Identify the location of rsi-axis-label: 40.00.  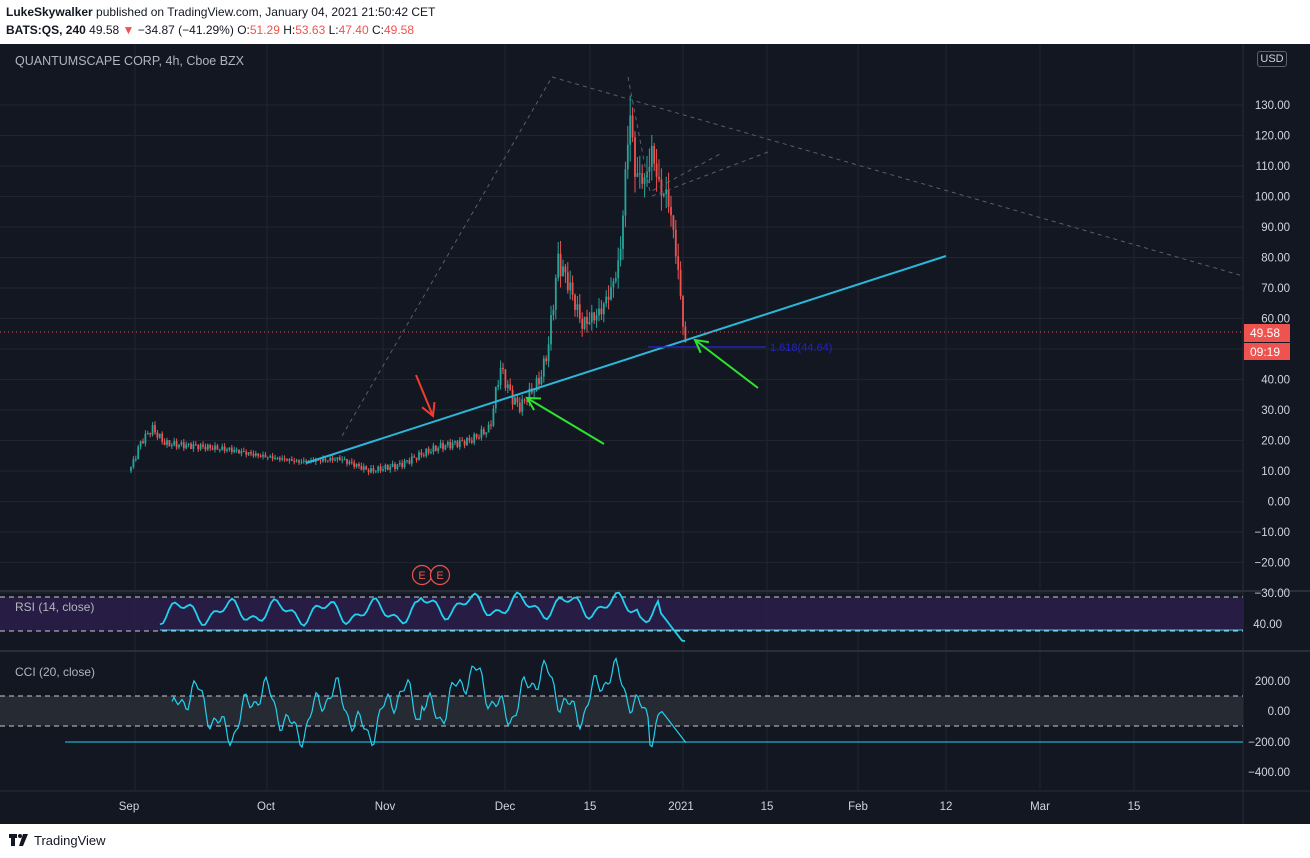
(1267, 625).